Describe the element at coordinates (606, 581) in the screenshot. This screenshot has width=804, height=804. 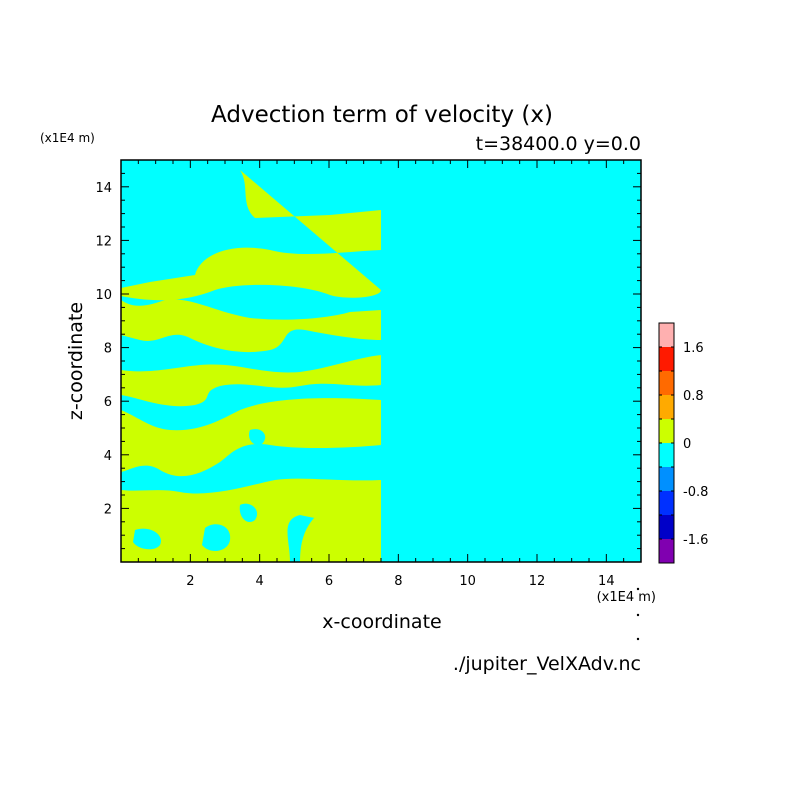
I see `x-tick-label: 14` at that location.